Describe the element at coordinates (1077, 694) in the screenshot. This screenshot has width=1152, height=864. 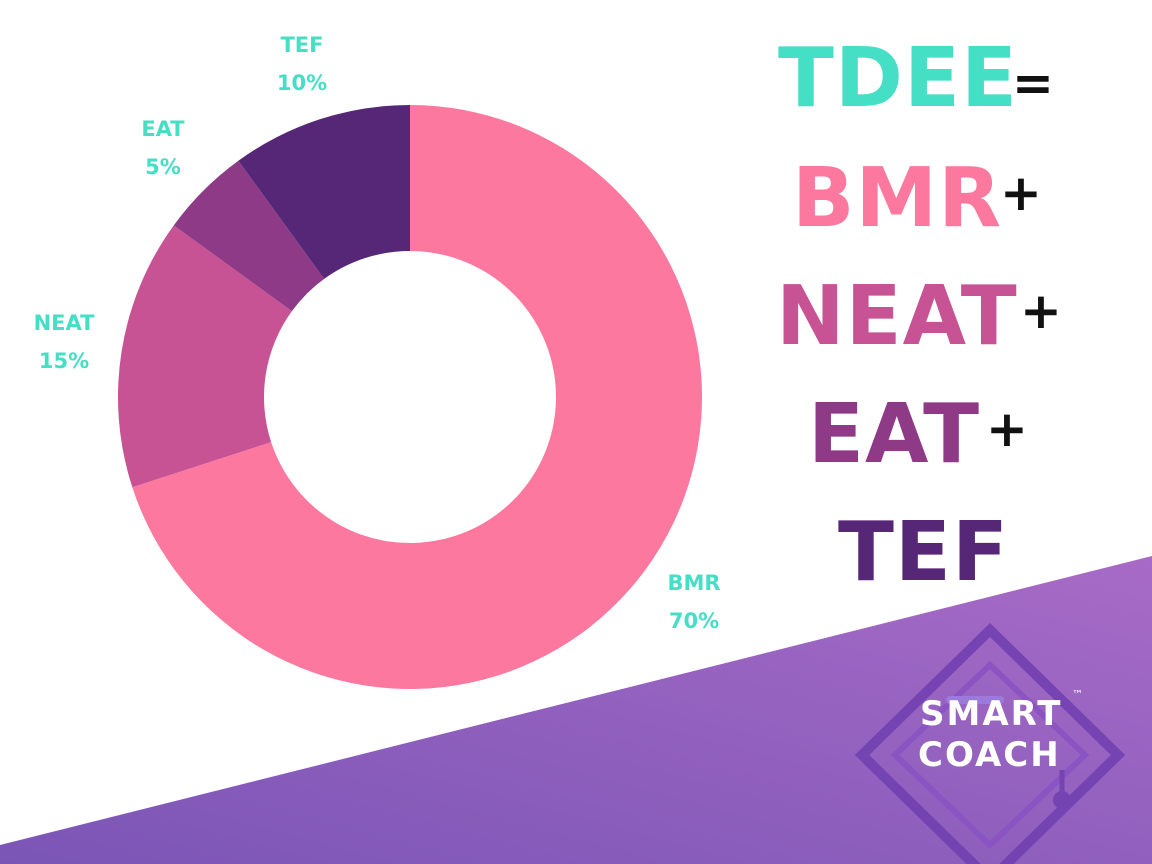
I see `logo-trademark: ™` at that location.